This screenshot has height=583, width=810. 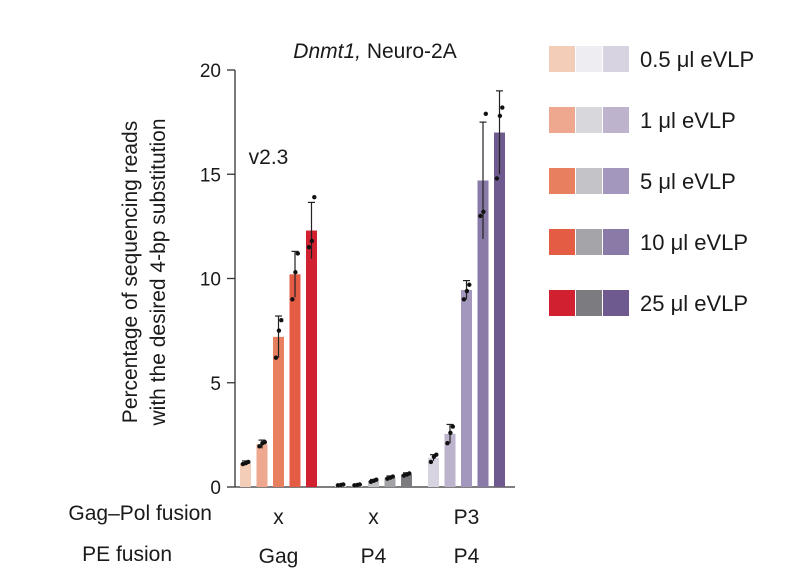 I want to click on legend-label: 1 μl eVLP, so click(x=688, y=120).